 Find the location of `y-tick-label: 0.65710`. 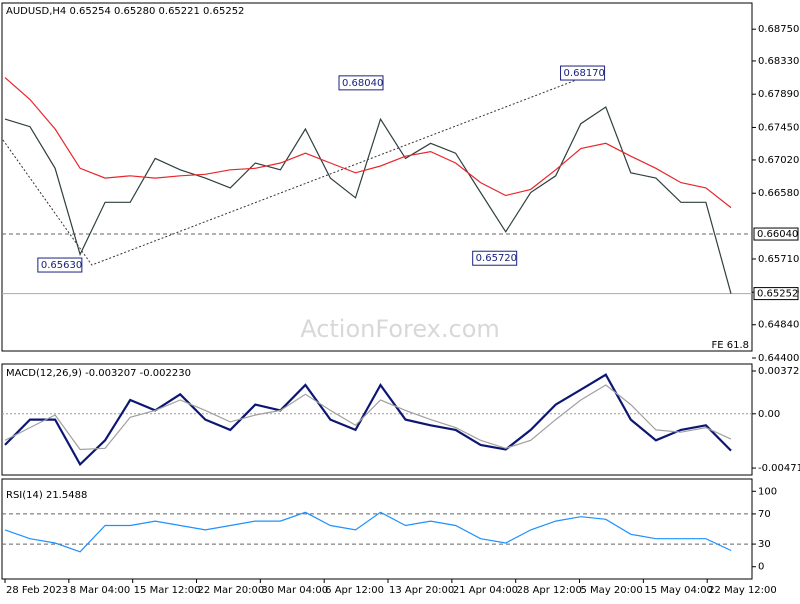

y-tick-label: 0.65710 is located at coordinates (778, 259).